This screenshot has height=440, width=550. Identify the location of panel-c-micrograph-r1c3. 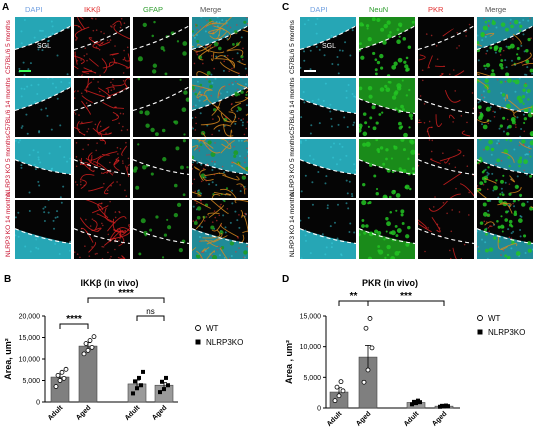
(446, 46).